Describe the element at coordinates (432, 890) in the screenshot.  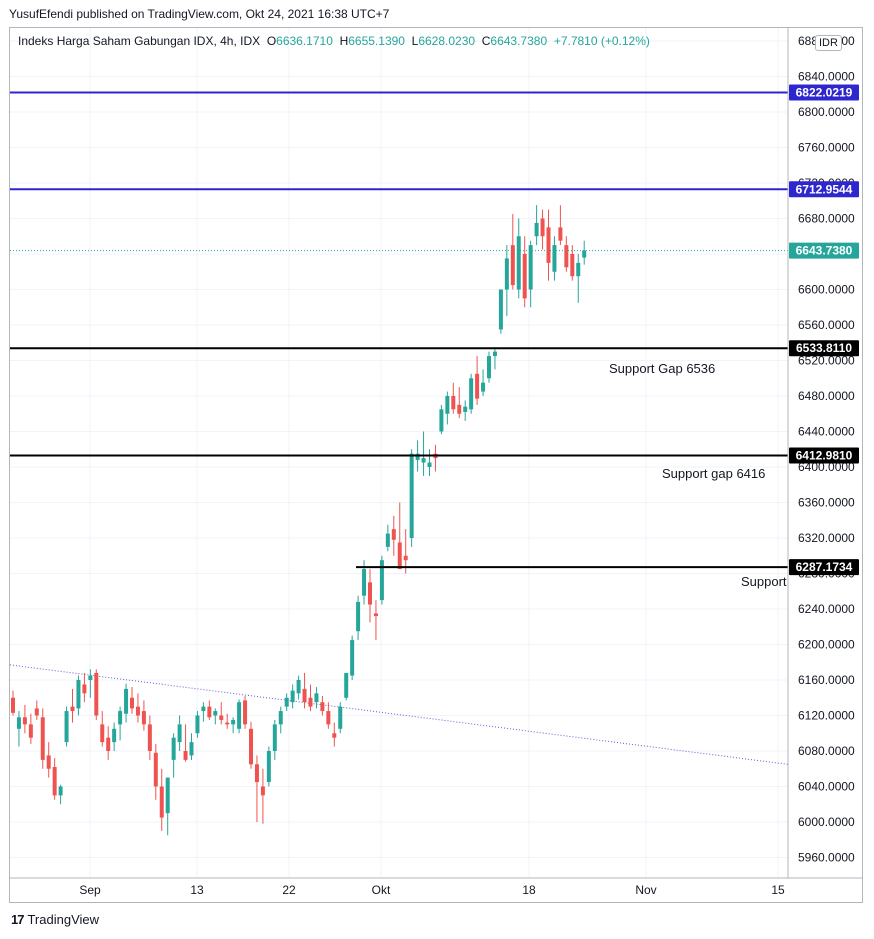
I see `time-axis: Sep 13 22 Okt 18 Nov 15` at that location.